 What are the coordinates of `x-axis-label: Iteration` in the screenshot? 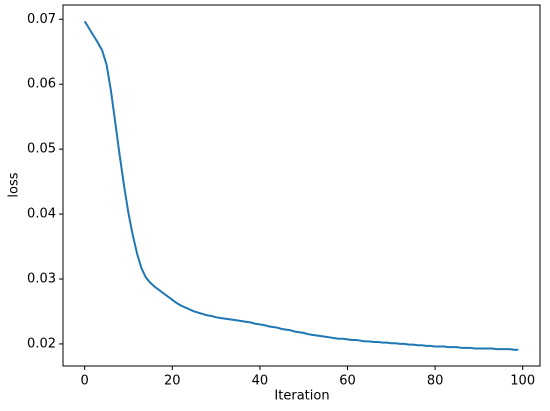 It's located at (301, 396).